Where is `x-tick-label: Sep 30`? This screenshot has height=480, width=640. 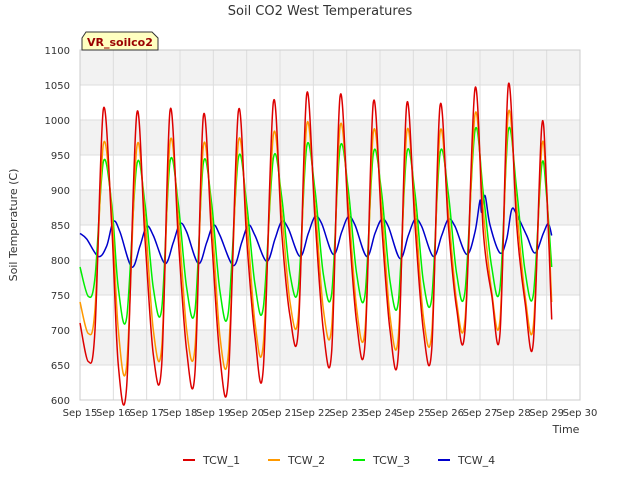 x-tick-label: Sep 30 is located at coordinates (580, 413).